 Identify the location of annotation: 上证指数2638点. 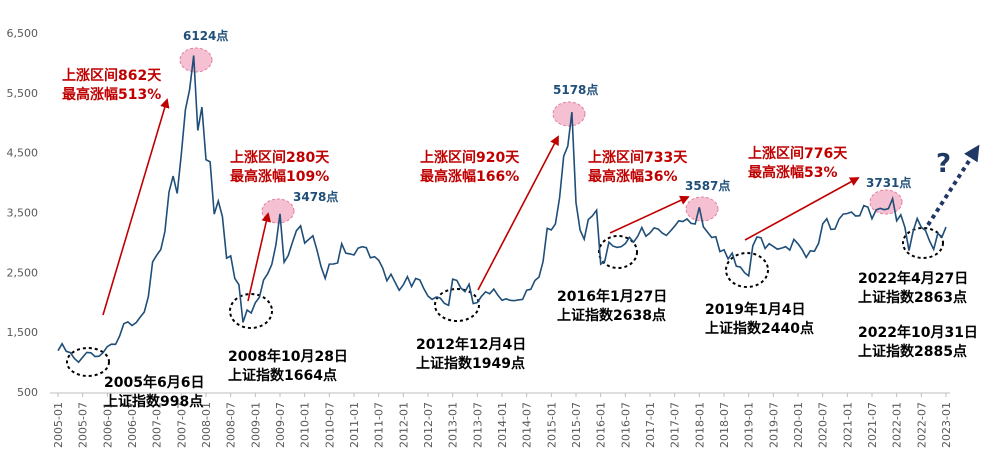
(611, 315).